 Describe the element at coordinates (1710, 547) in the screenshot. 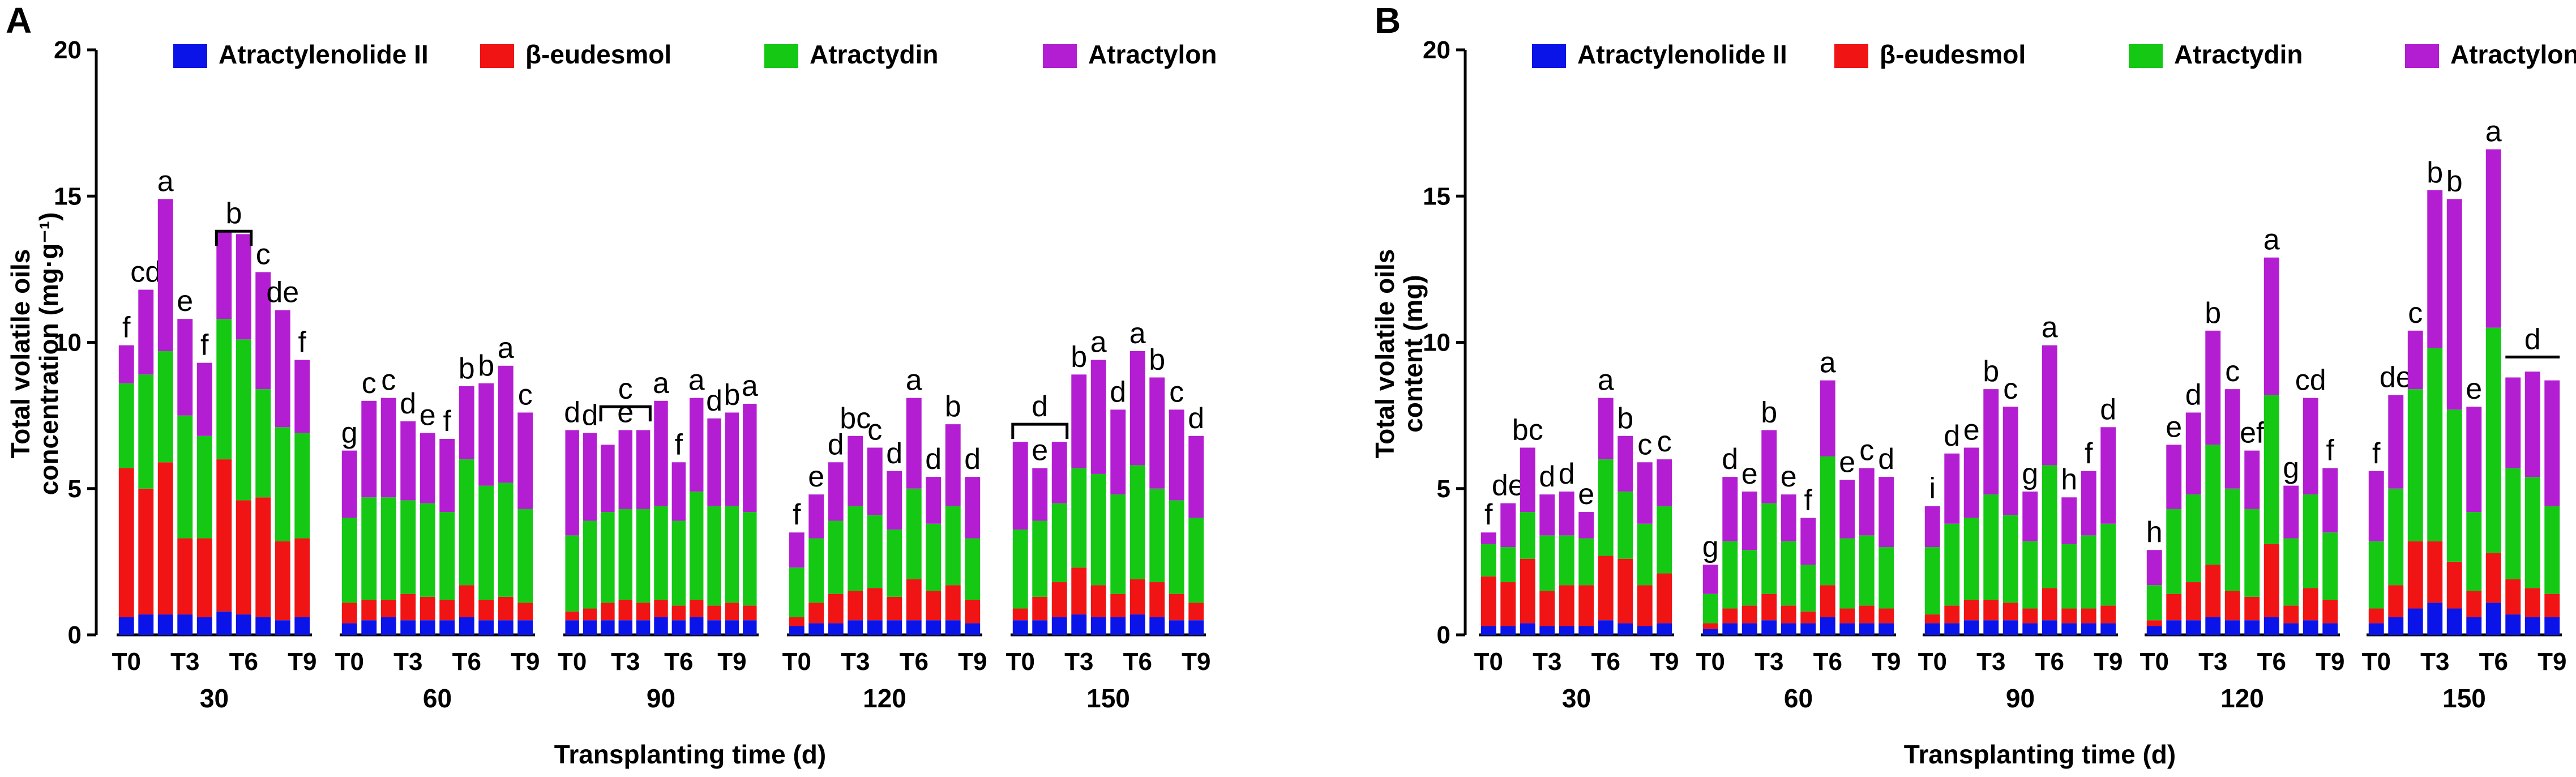

I see `significance-letter: g` at that location.